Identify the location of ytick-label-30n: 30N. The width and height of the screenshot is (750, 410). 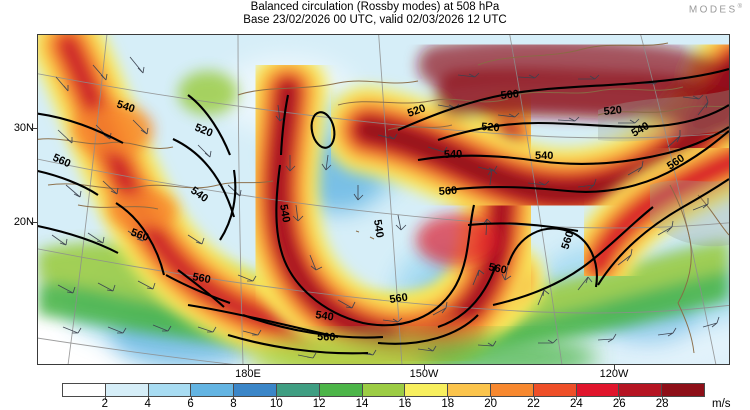
(23, 128).